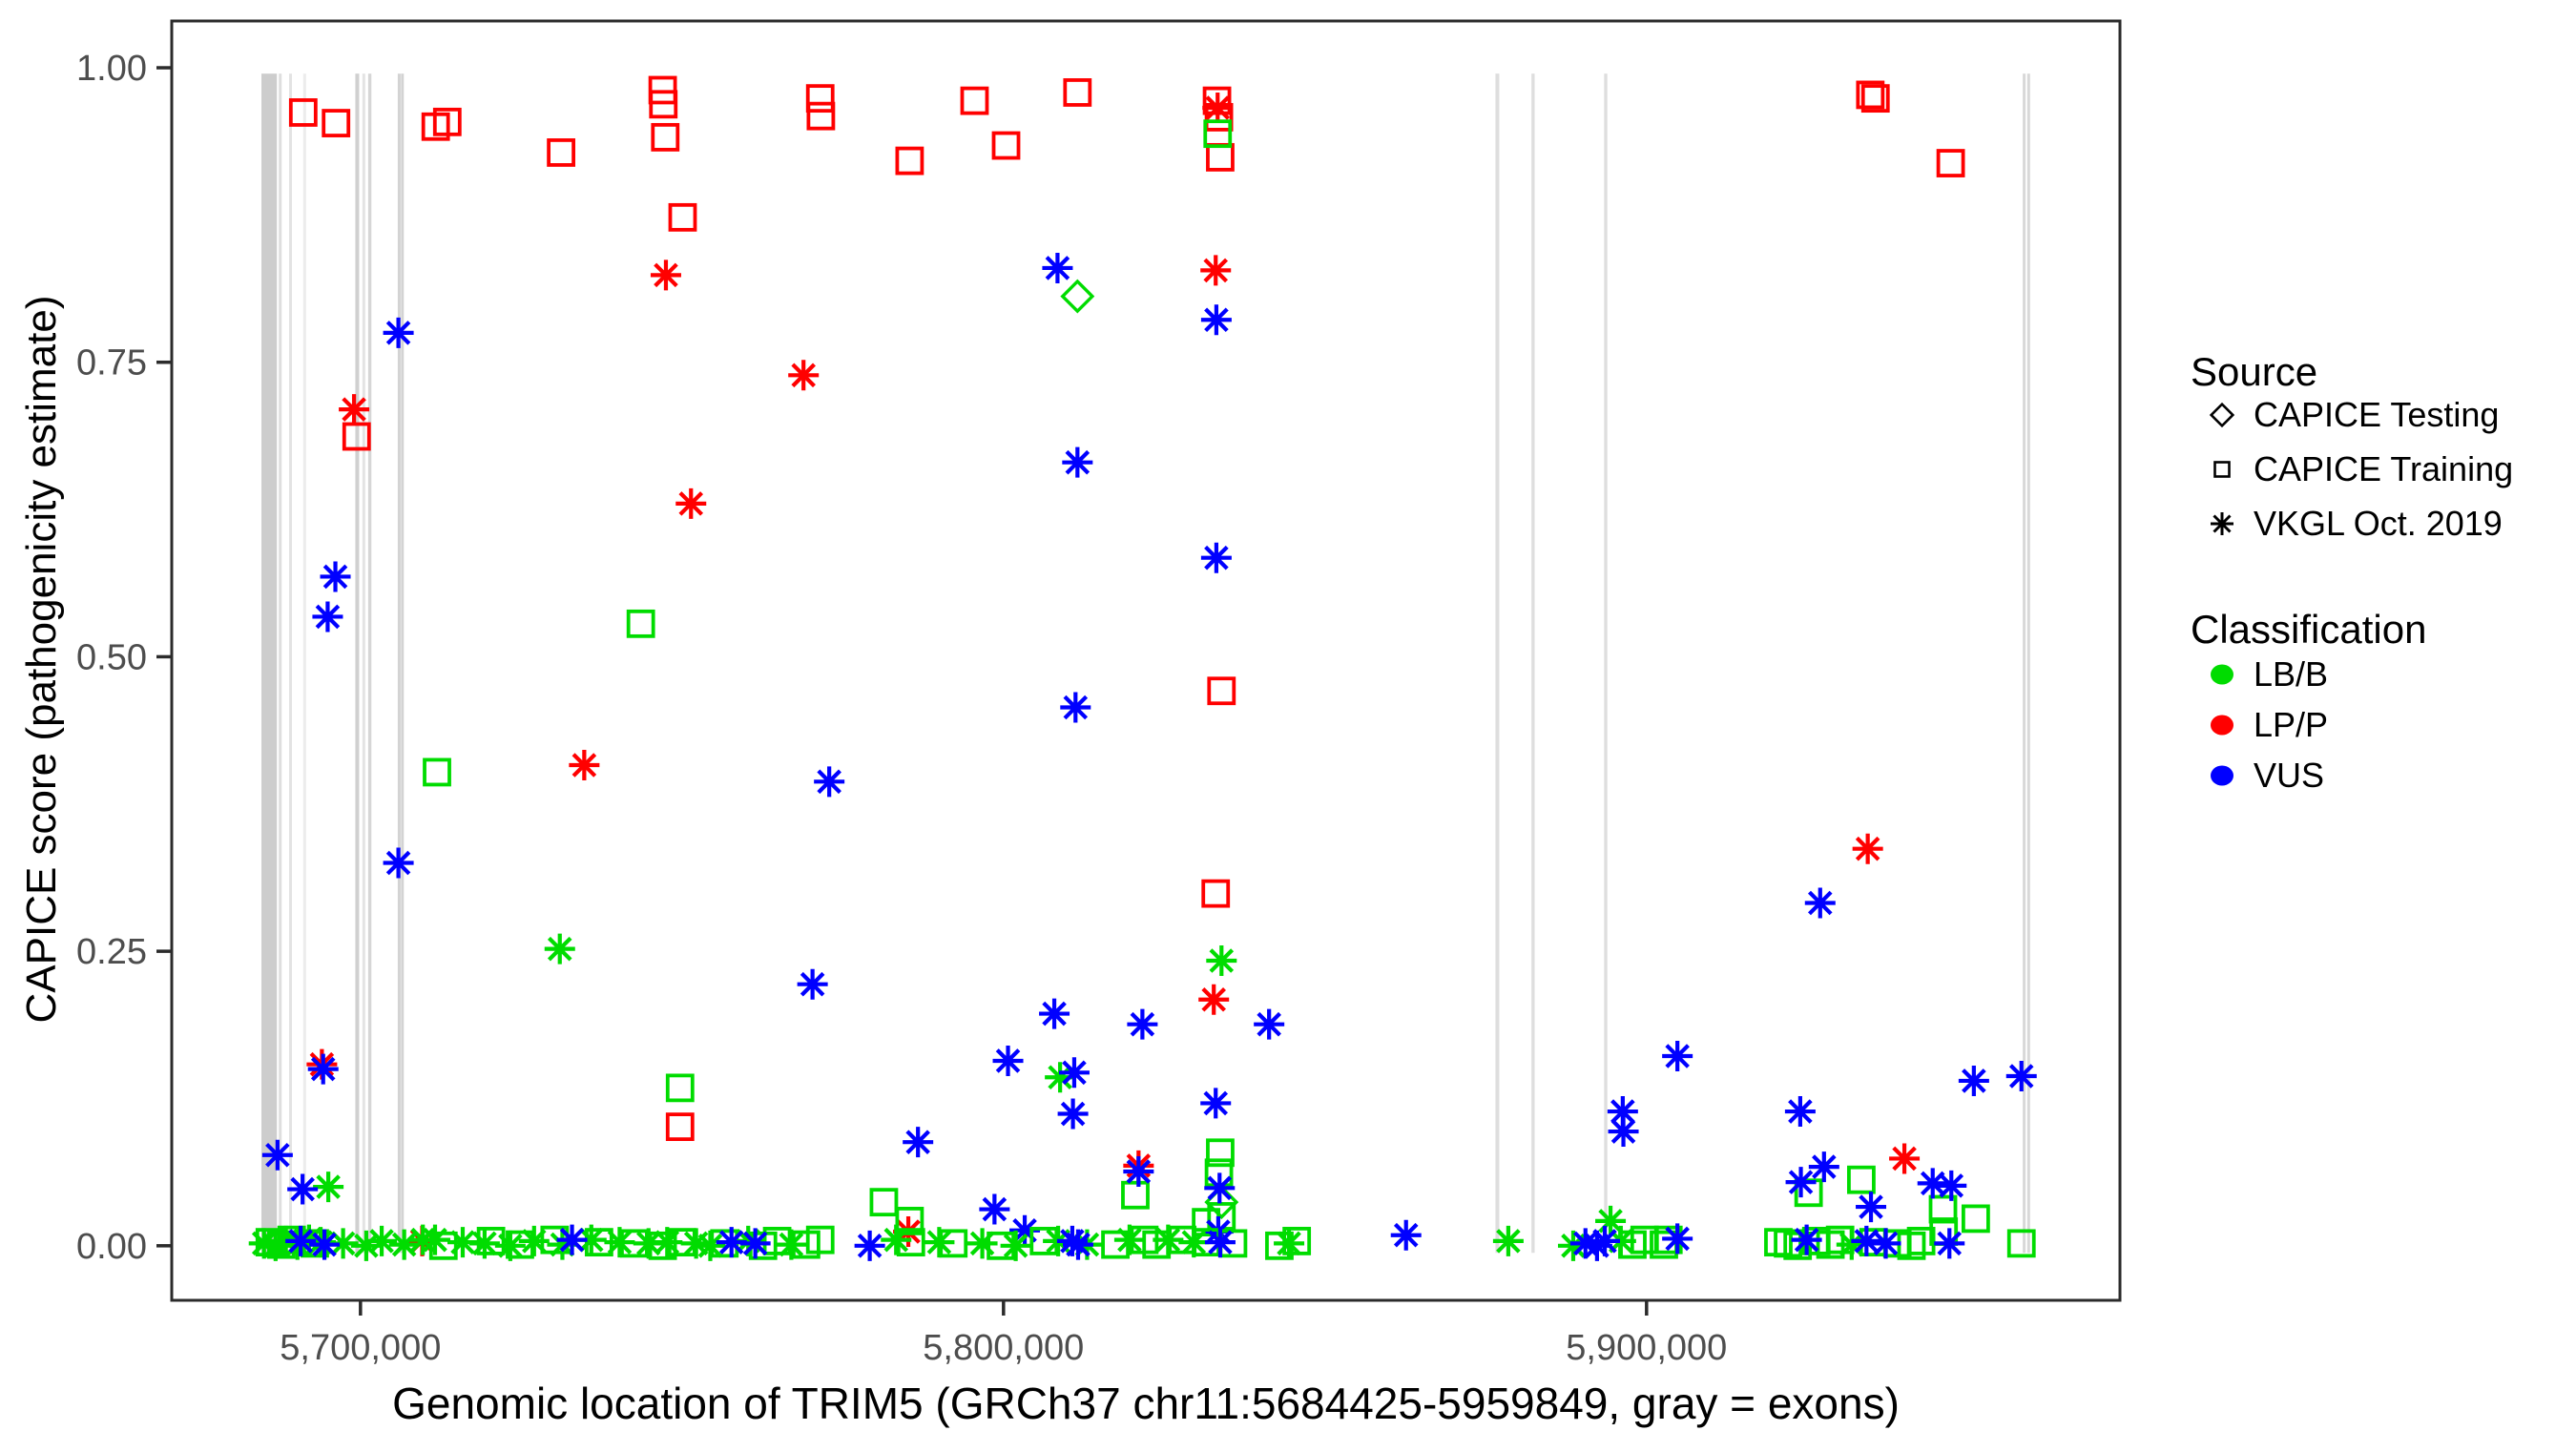 This screenshot has width=2576, height=1431. I want to click on legend-item-capice-training: CAPICE Training, so click(2352, 469).